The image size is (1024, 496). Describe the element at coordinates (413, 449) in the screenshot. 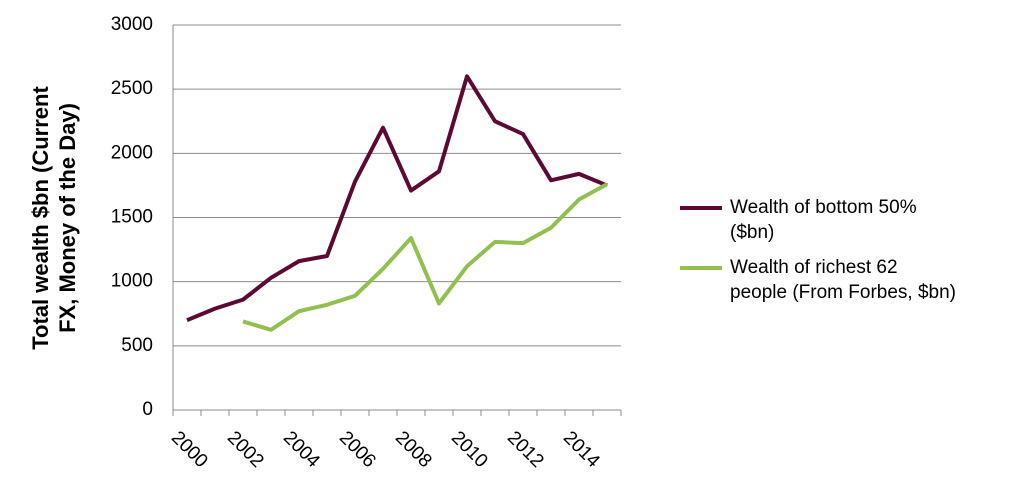

I see `x-tick-label: 2008` at that location.